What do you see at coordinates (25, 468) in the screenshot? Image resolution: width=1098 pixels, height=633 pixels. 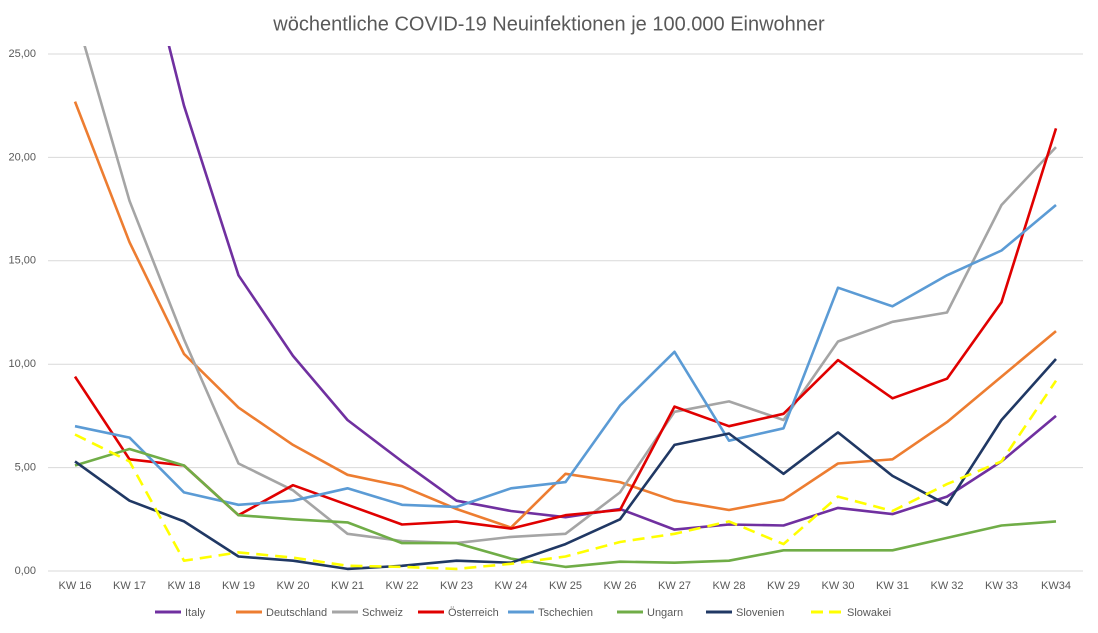 I see `y-tick-label: 5,00` at bounding box center [25, 468].